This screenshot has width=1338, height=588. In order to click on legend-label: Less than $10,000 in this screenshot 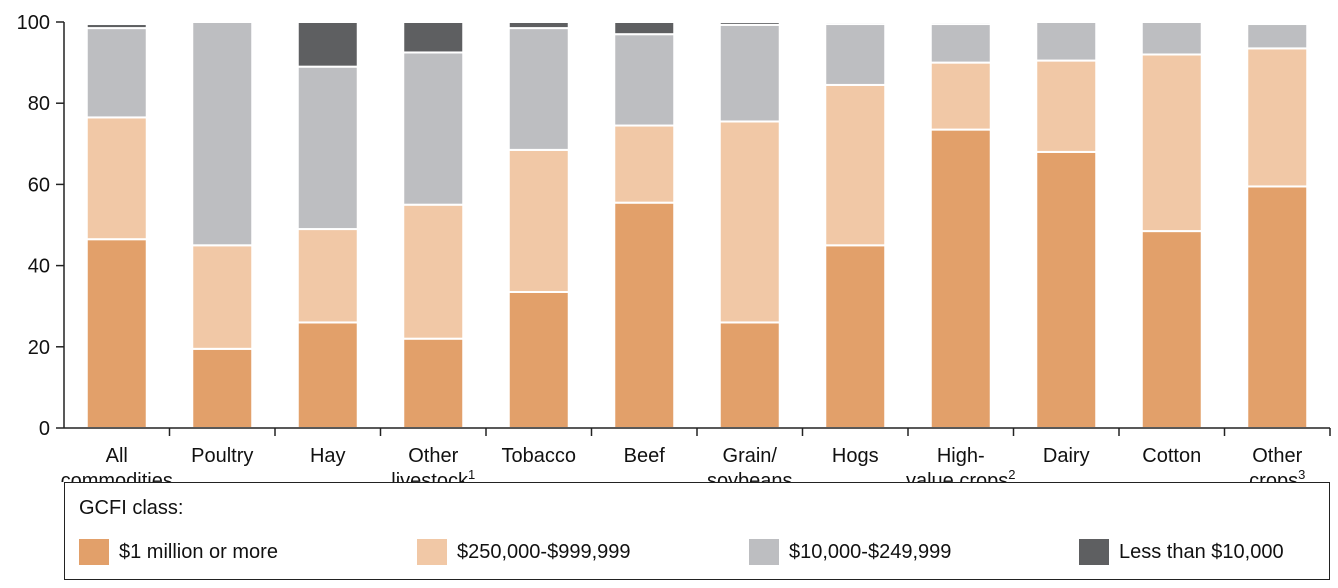, I will do `click(1201, 551)`.